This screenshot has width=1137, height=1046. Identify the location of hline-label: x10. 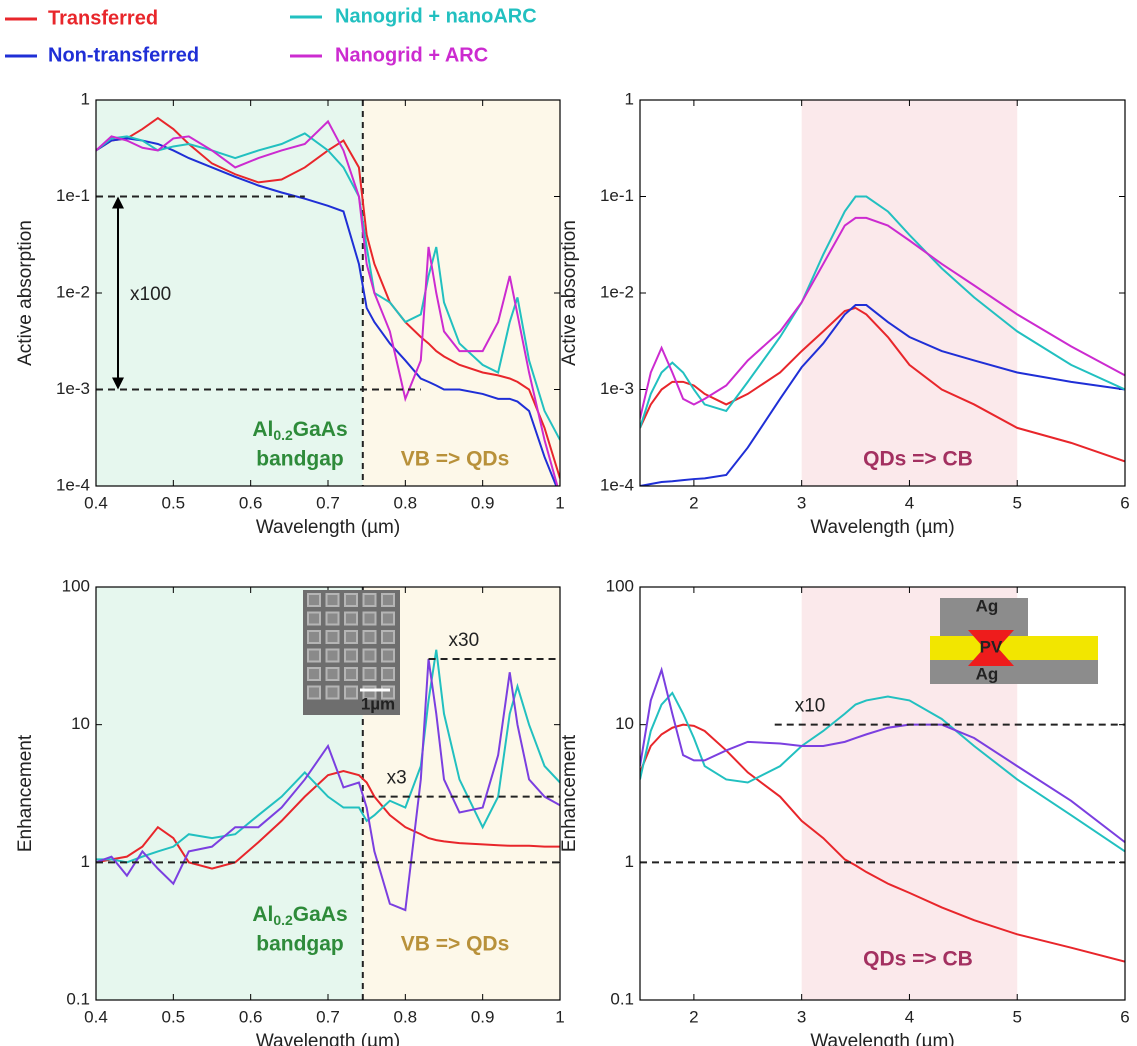
(810, 706).